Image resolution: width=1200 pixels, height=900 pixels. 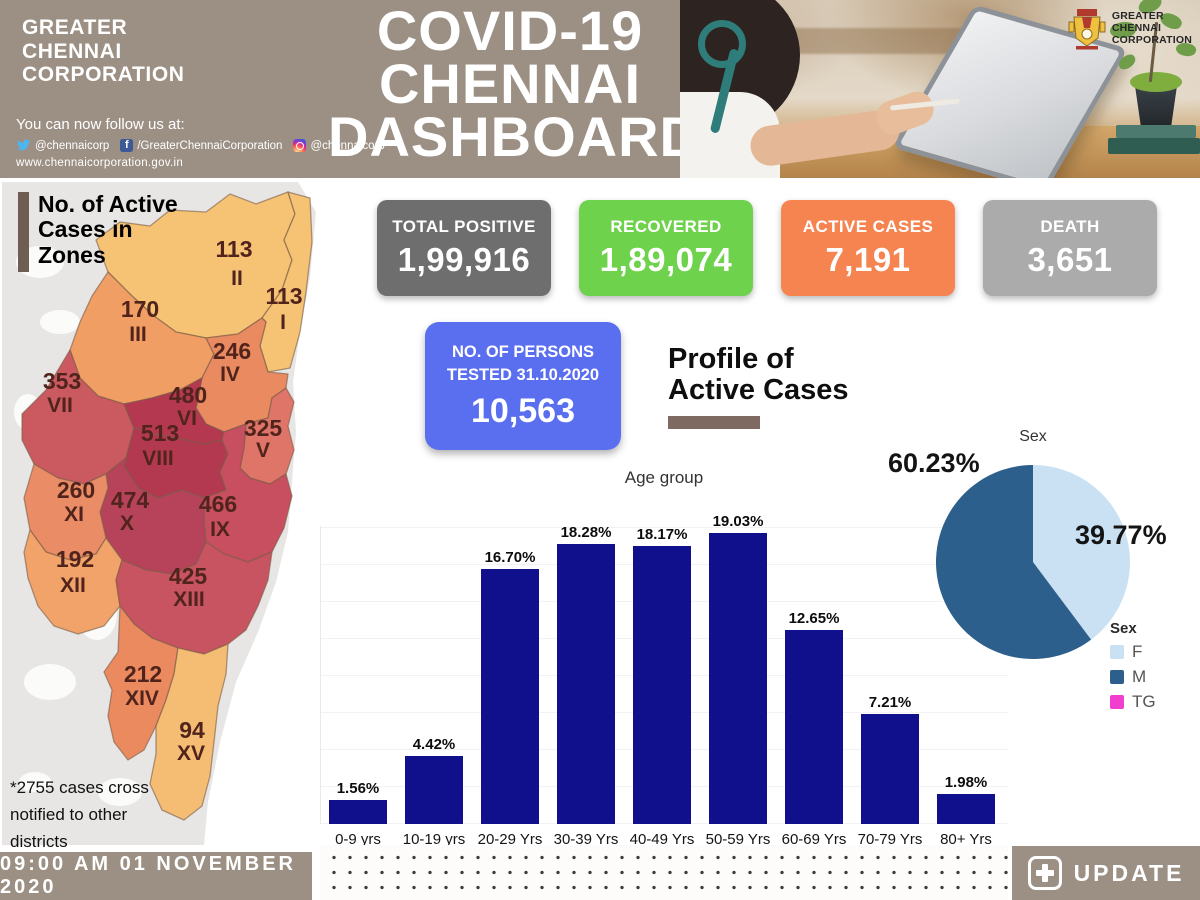 What do you see at coordinates (514, 137) in the screenshot?
I see `page-title-line: DASHBOARD` at bounding box center [514, 137].